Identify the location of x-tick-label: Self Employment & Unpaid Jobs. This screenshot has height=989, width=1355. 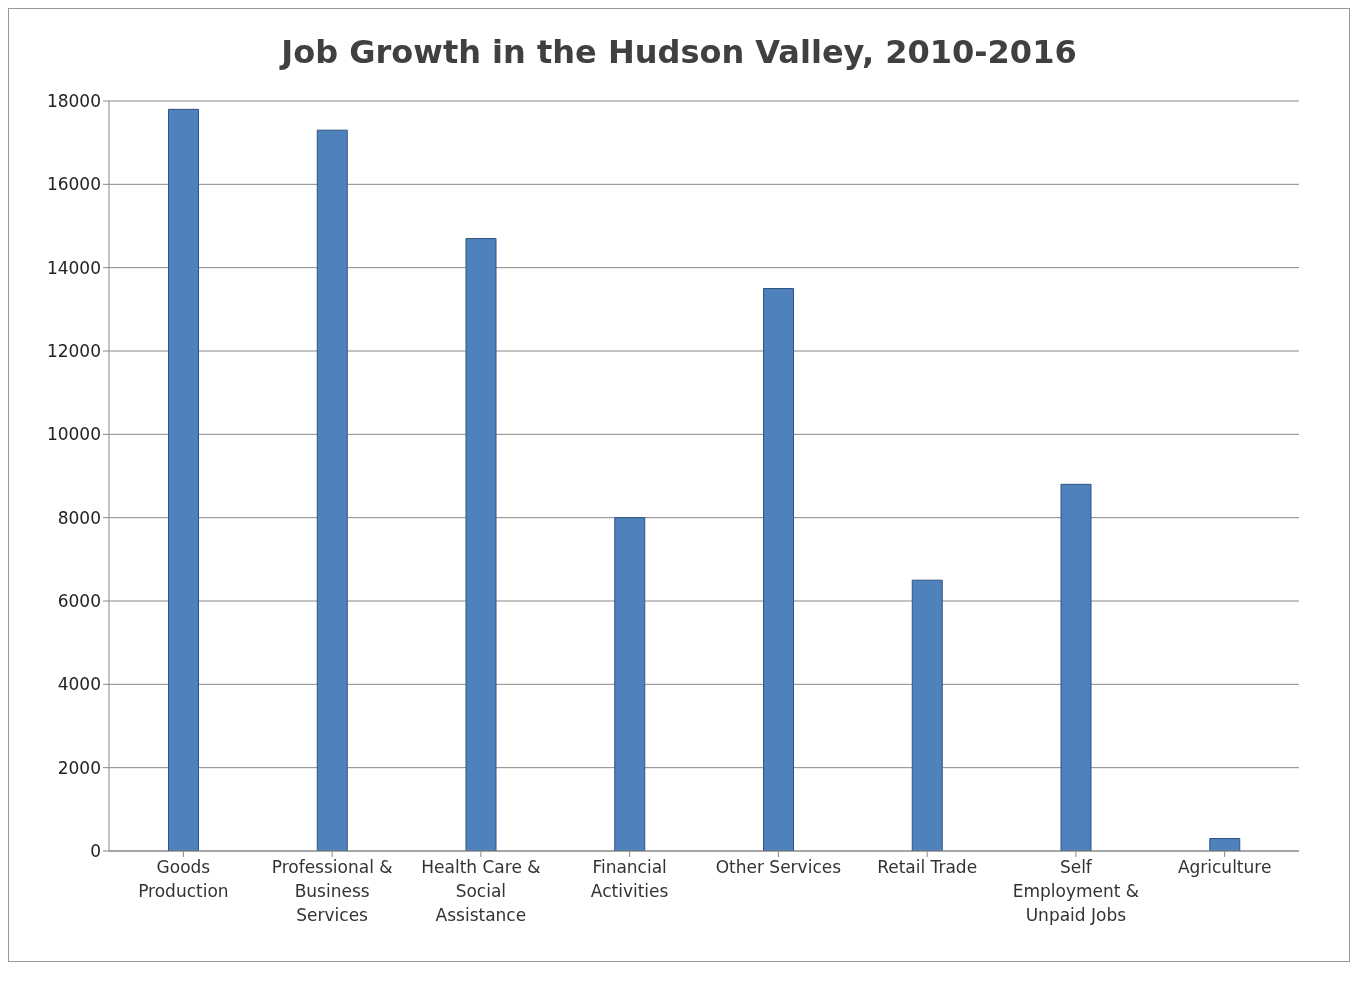
(1076, 891).